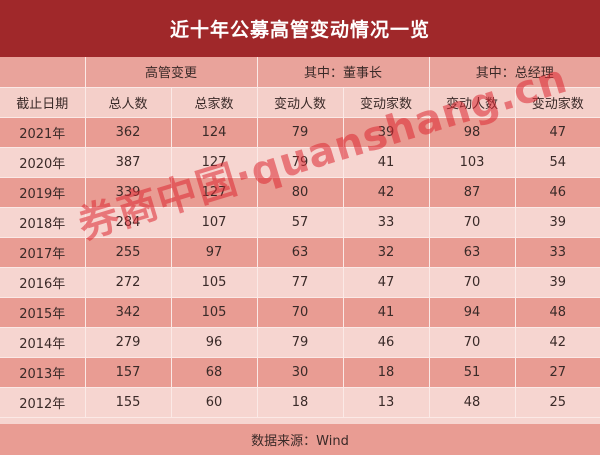  I want to click on date-cell: 2016年, so click(42, 282).